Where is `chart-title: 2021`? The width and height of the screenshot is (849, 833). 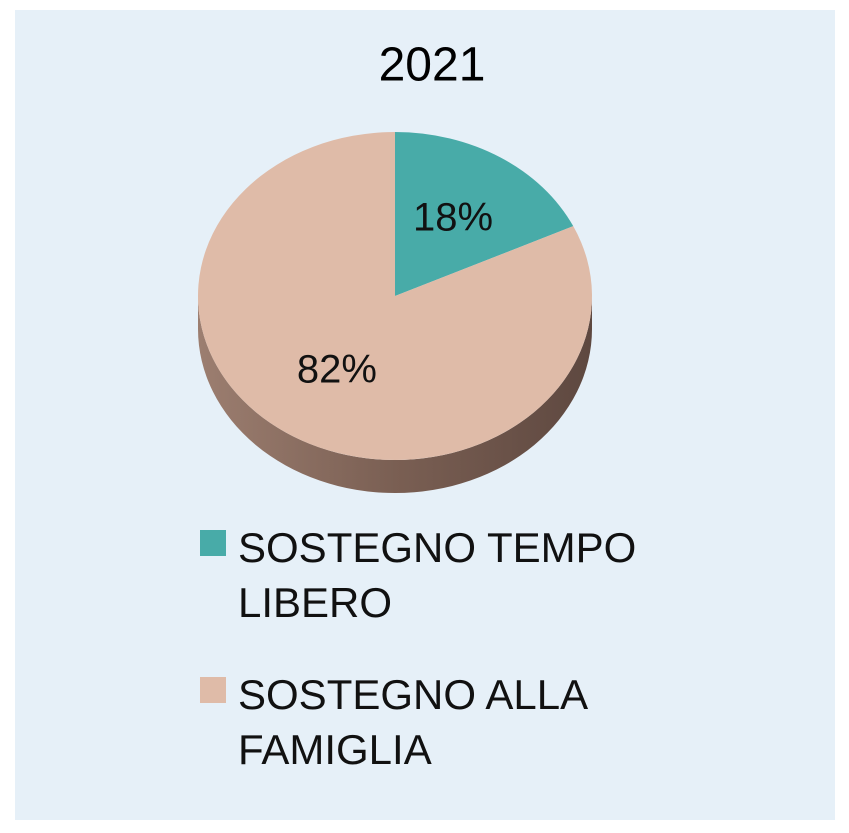 chart-title: 2021 is located at coordinates (432, 65).